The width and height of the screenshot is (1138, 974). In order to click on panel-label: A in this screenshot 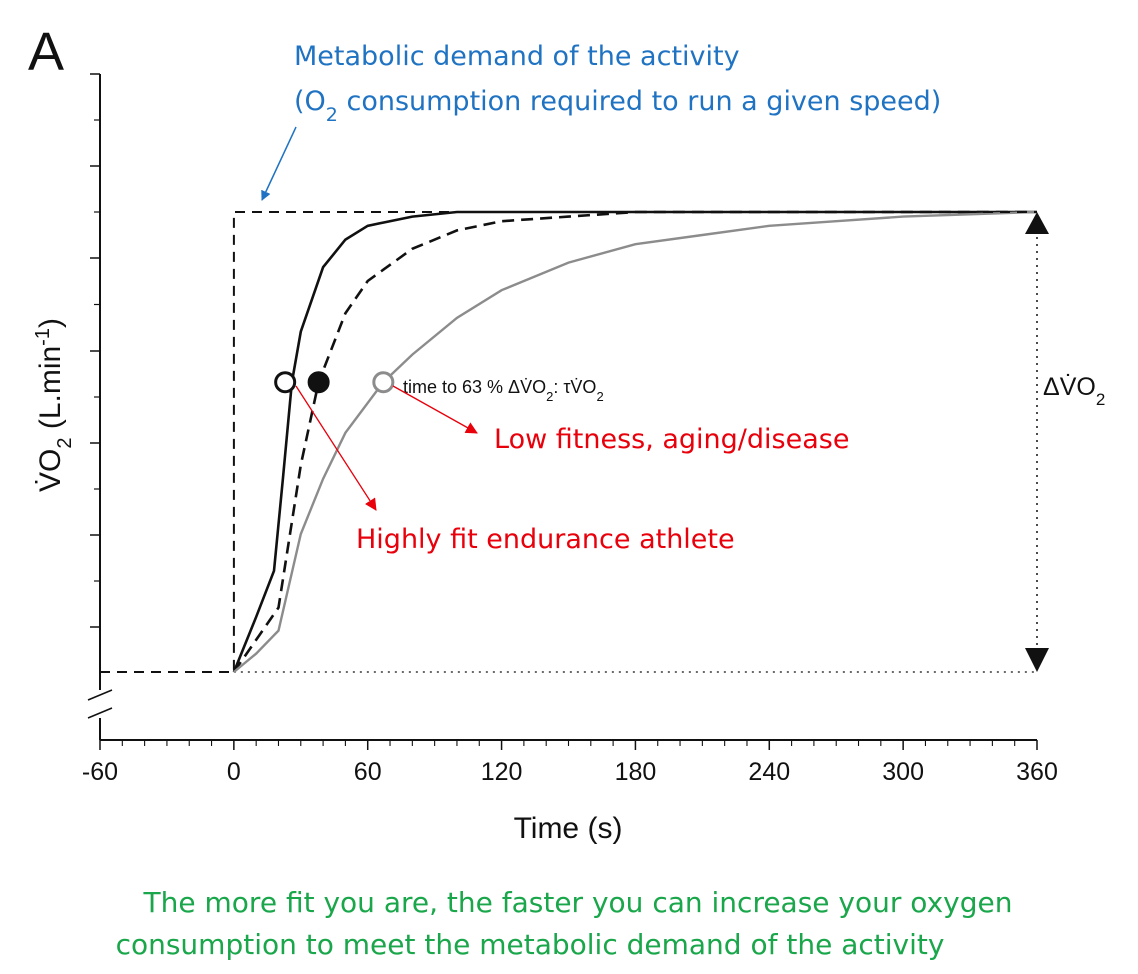, I will do `click(46, 52)`.